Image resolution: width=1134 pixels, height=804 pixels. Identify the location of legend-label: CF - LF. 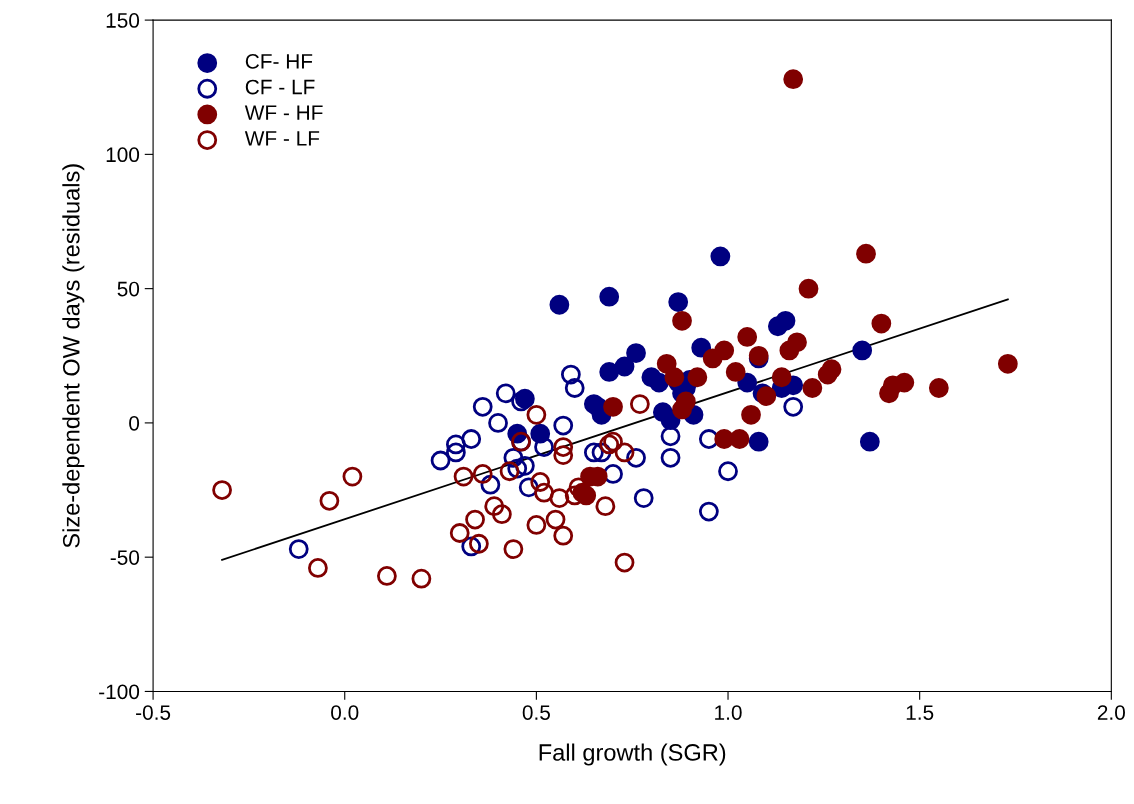
(280, 87).